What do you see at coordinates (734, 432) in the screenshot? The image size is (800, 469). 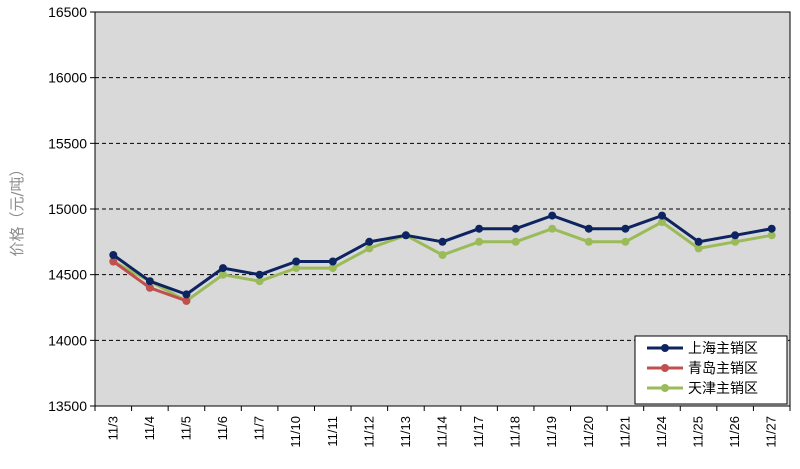 I see `x-tick-label: 11/26` at bounding box center [734, 432].